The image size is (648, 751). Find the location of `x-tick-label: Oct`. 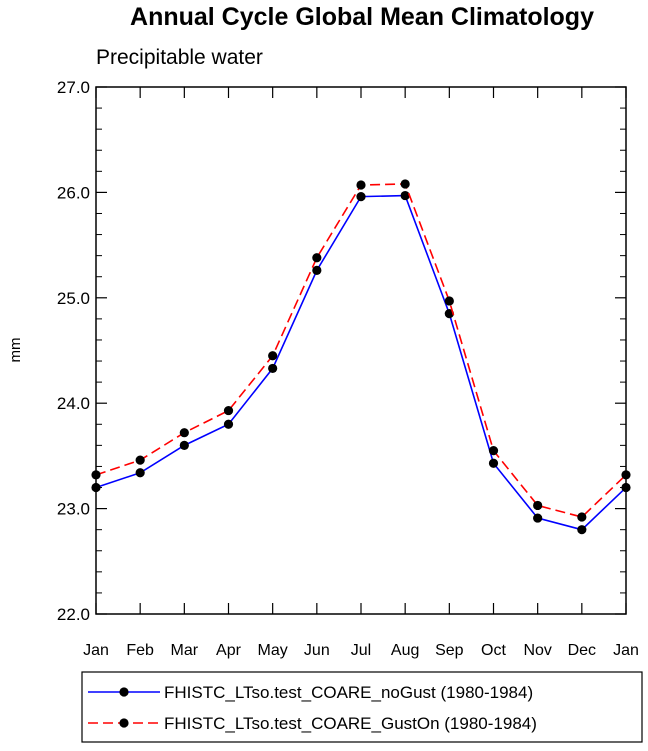

x-tick-label: Oct is located at coordinates (493, 650).